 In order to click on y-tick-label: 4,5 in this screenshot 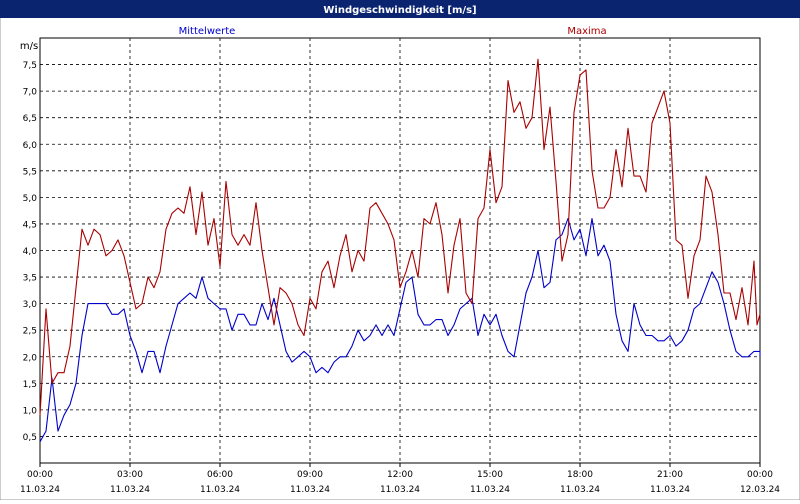, I will do `click(30, 225)`.